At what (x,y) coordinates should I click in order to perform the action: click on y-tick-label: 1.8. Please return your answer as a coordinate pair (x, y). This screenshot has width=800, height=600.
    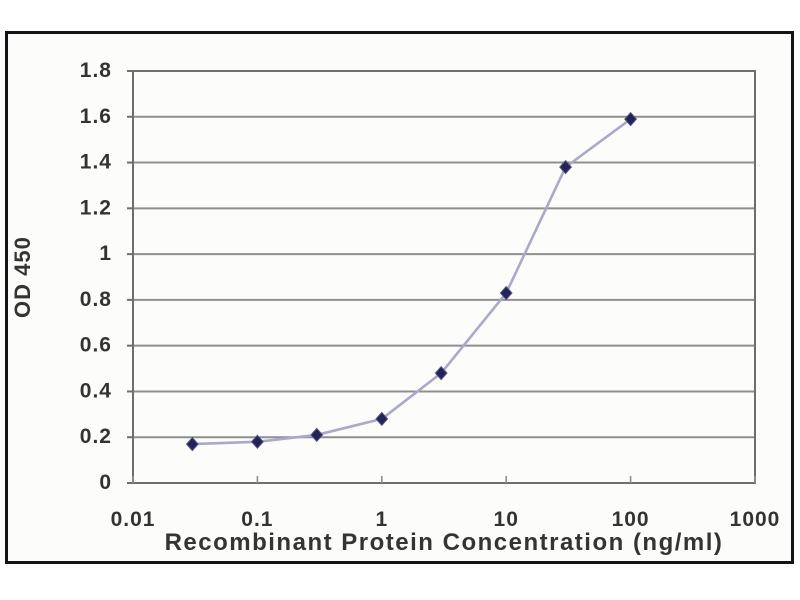
    Looking at the image, I should click on (96, 70).